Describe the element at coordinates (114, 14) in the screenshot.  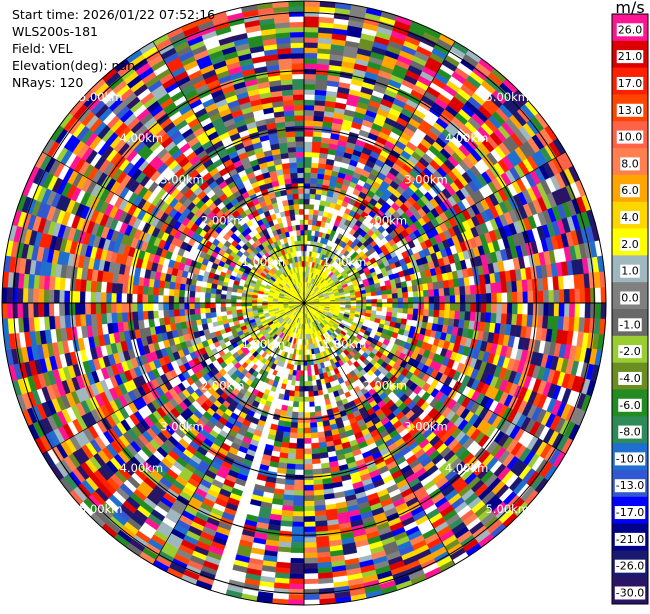
I see `start-time-label: Start time: 2026/01/22 07:52:16` at that location.